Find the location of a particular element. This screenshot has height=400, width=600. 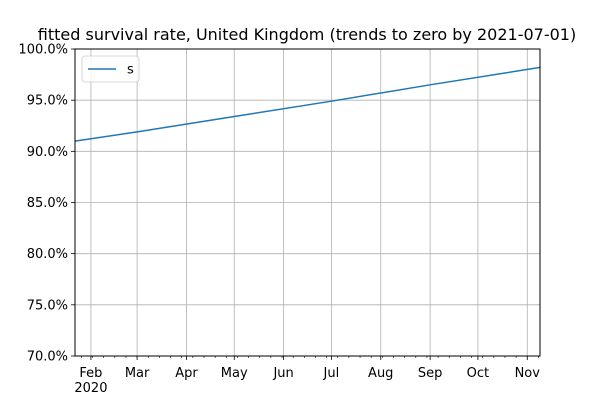

x-tick-label: Feb is located at coordinates (90, 373).